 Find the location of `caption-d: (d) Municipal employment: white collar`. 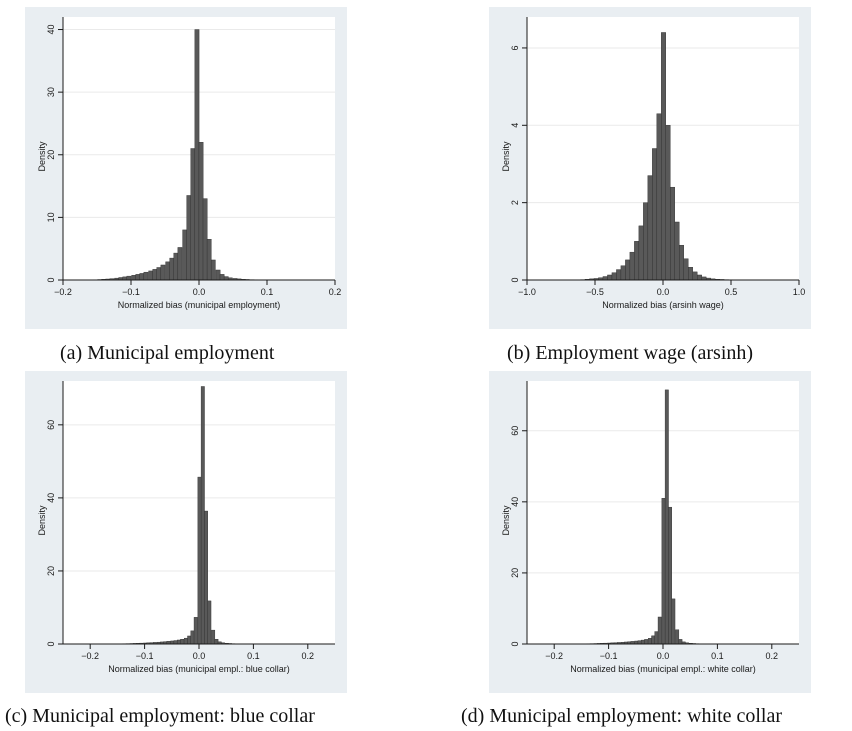

caption-d: (d) Municipal employment: white collar is located at coordinates (622, 716).